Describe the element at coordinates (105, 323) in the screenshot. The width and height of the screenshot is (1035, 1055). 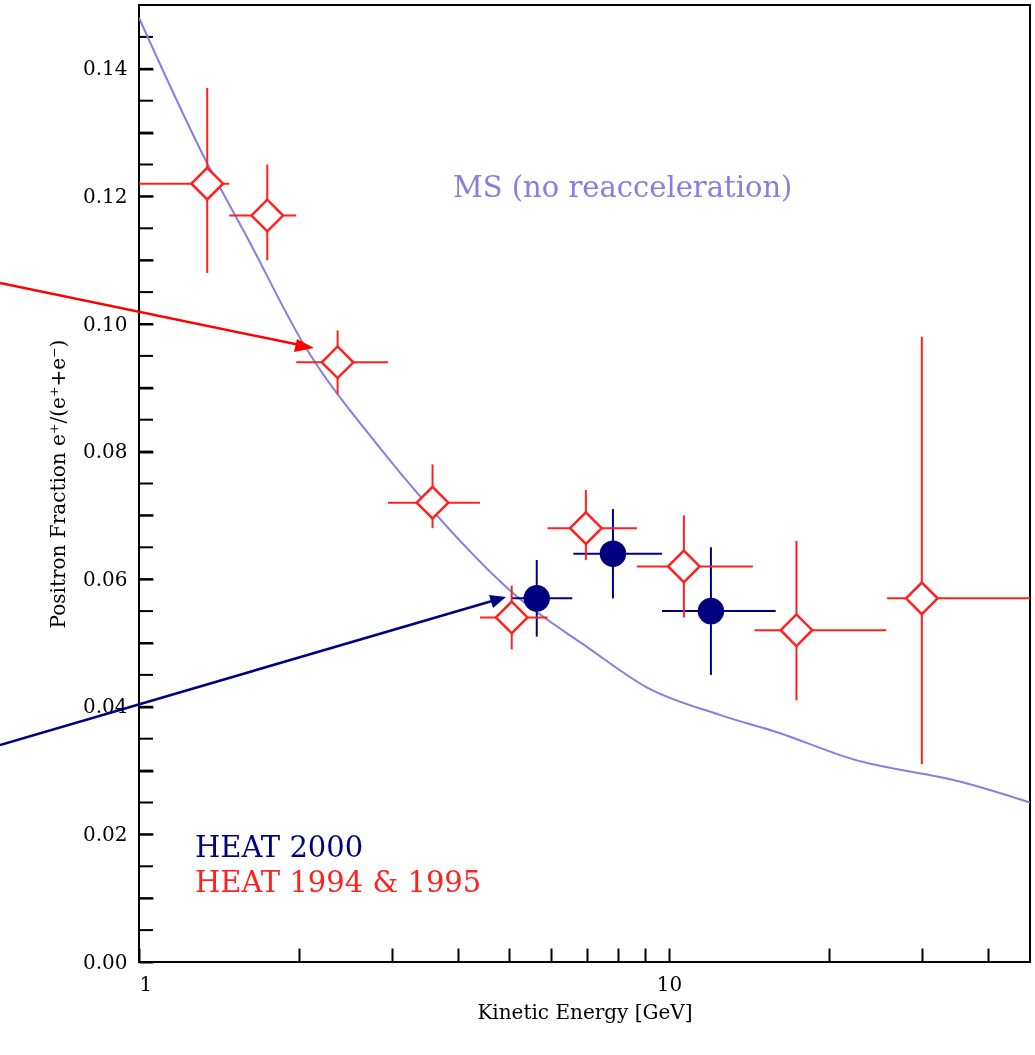
I see `y-tick-label: 0.10` at that location.